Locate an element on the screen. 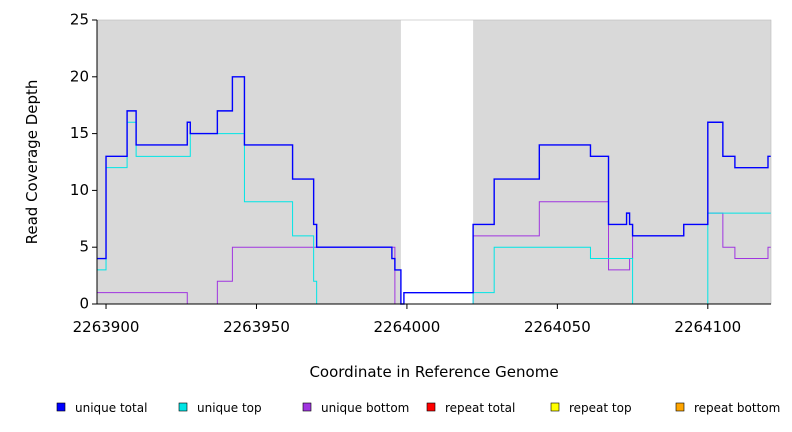 The width and height of the screenshot is (792, 432). legend-label: unique top is located at coordinates (229, 408).